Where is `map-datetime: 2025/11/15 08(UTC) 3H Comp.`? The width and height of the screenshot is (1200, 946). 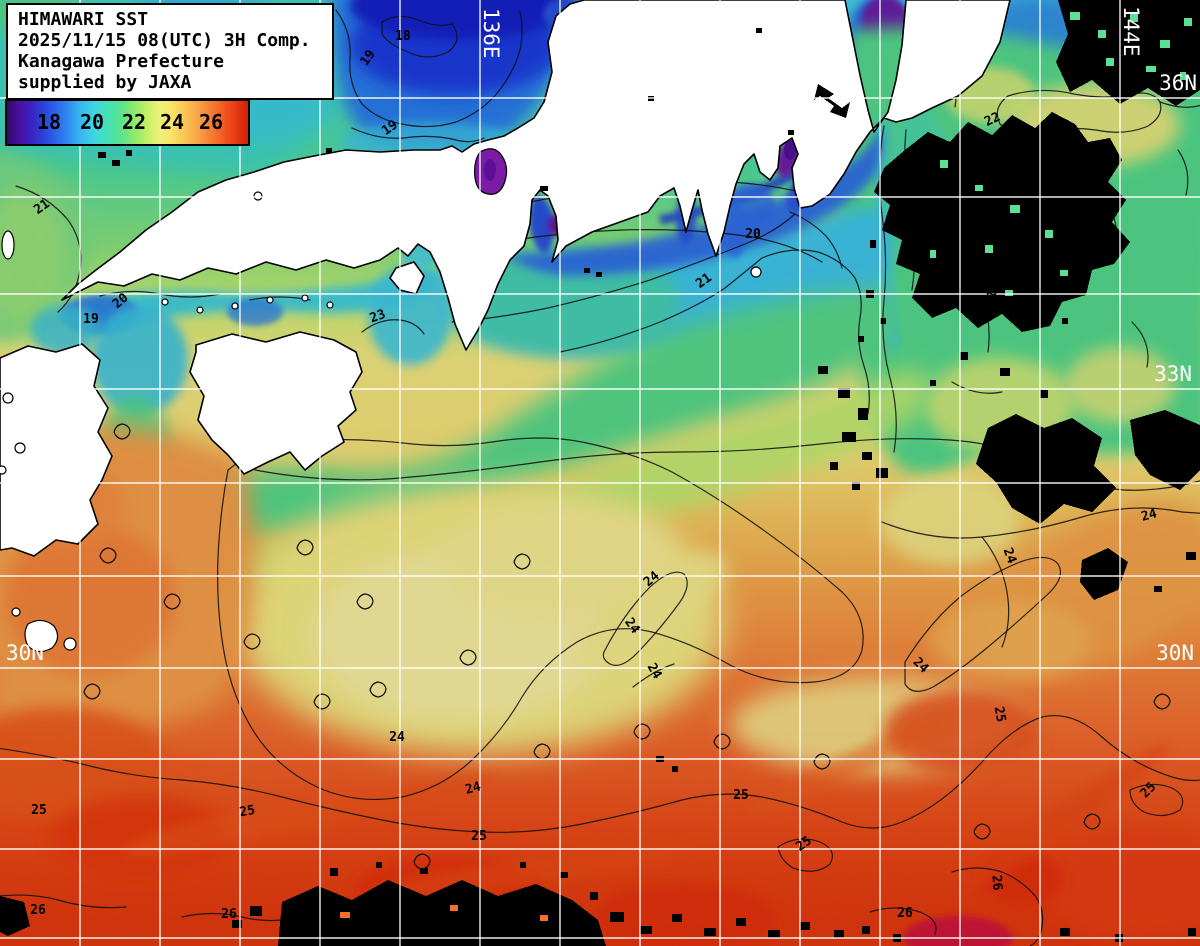 map-datetime: 2025/11/15 08(UTC) 3H Comp. is located at coordinates (164, 40).